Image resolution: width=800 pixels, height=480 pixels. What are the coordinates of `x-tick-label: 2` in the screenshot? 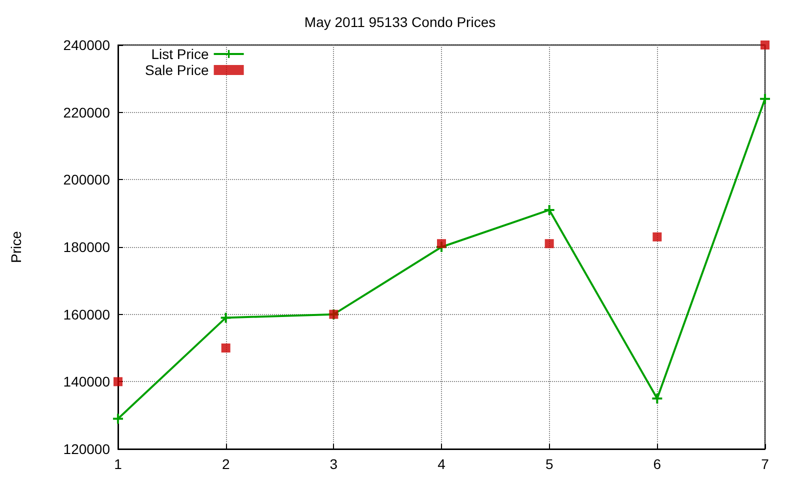 It's located at (226, 464).